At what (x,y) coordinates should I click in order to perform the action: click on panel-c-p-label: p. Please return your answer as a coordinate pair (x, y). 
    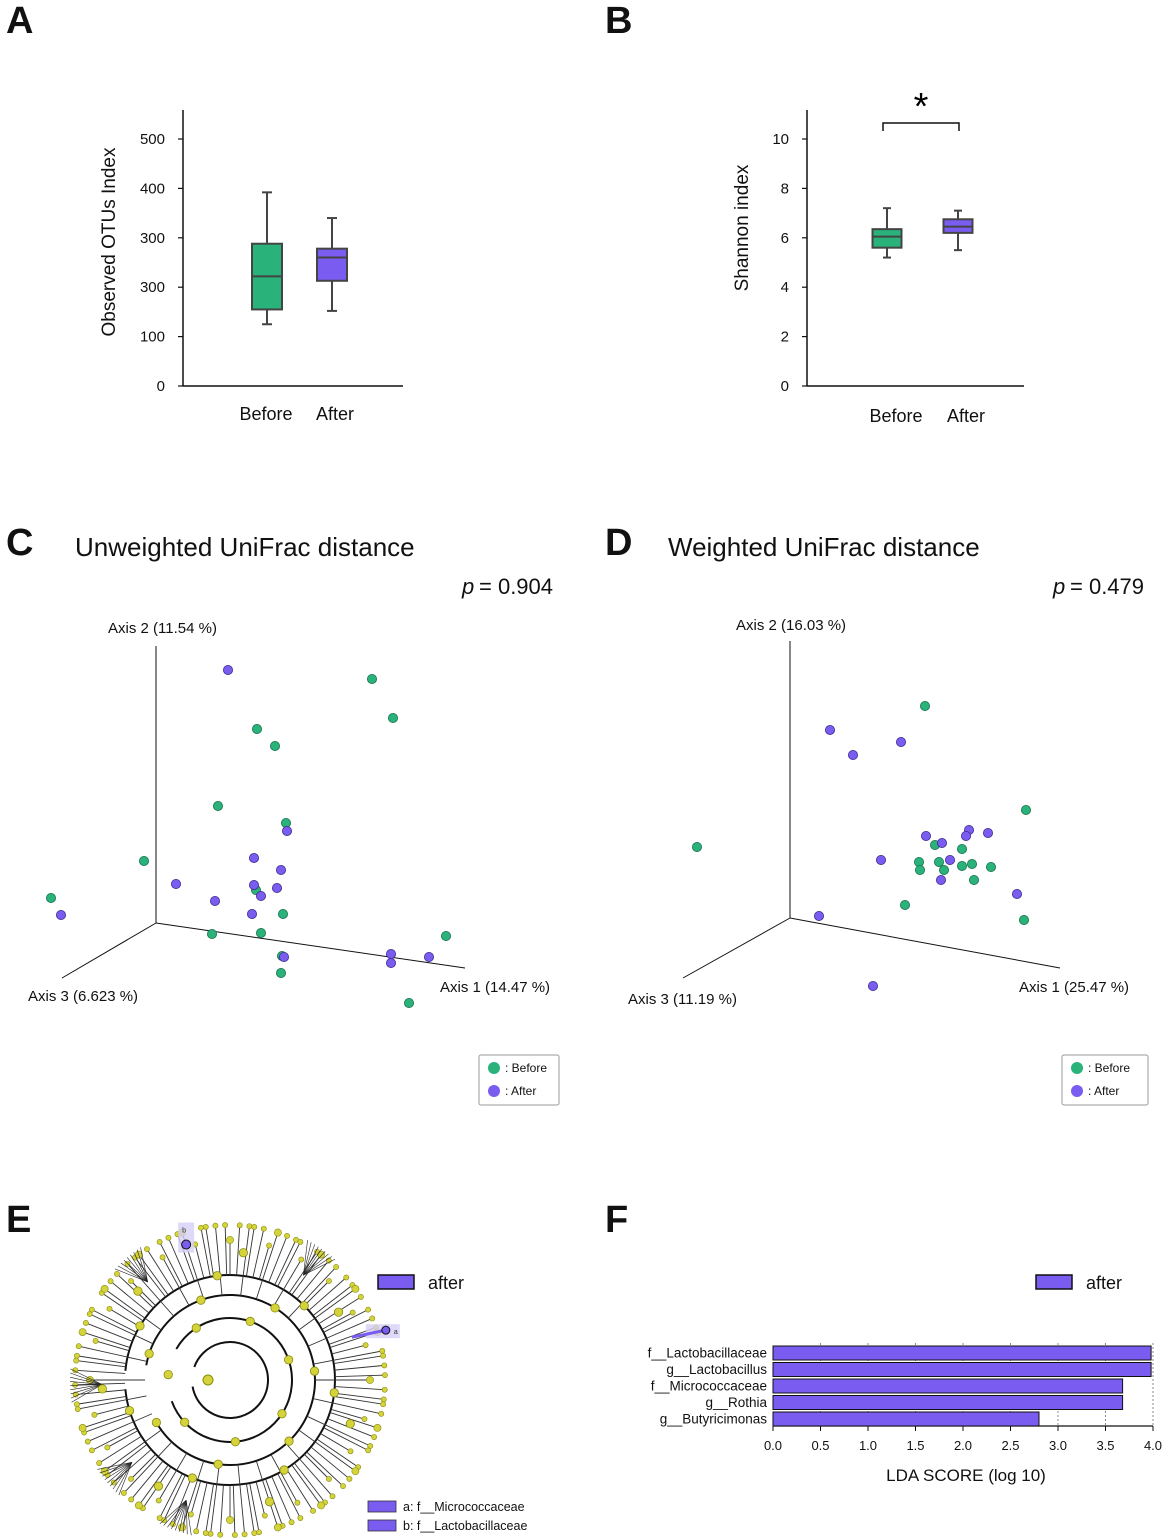
    Looking at the image, I should click on (467, 586).